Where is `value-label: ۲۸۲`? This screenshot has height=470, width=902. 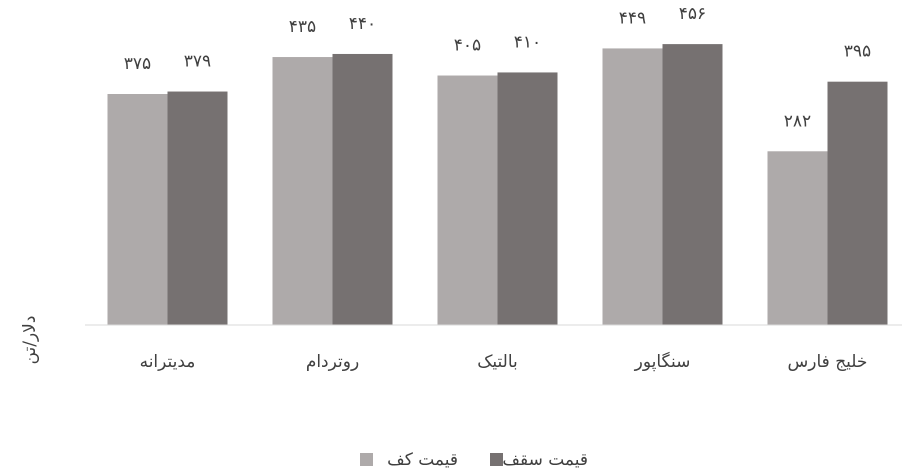
value-label: ۲۸۲ is located at coordinates (797, 121).